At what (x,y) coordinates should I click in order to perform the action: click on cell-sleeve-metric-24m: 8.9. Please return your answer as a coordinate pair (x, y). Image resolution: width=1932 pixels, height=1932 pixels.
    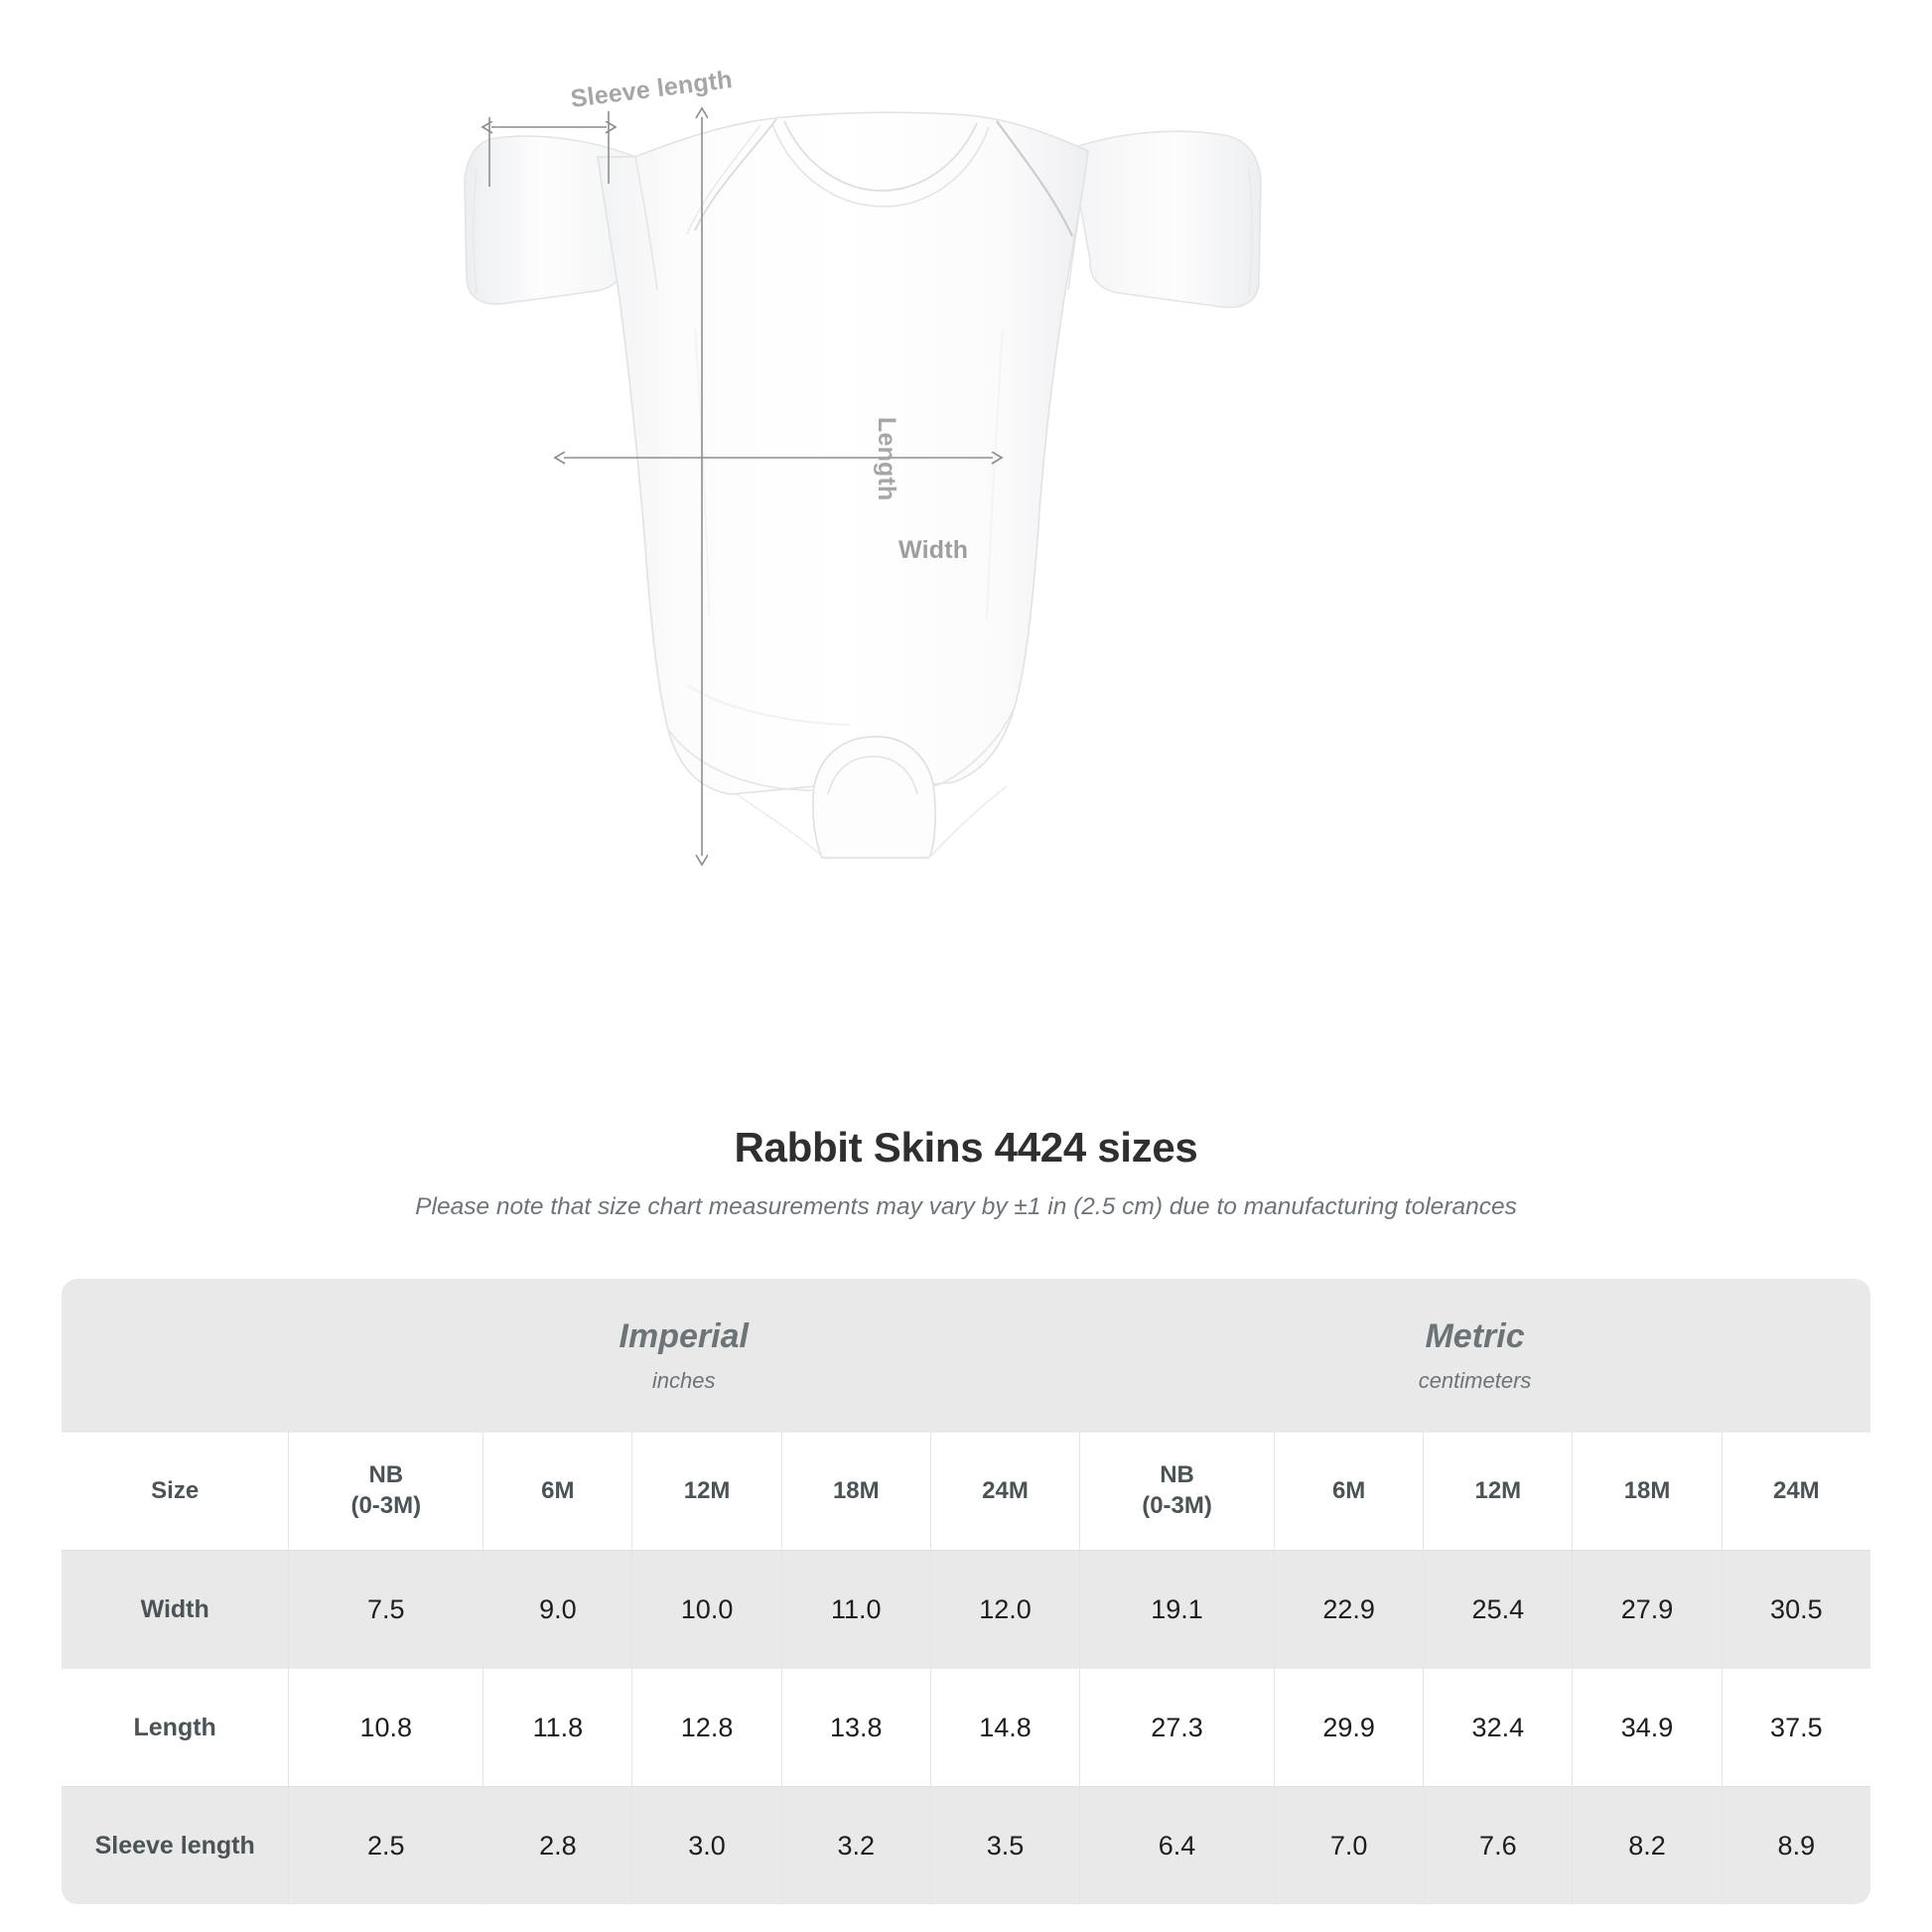
    Looking at the image, I should click on (1796, 1845).